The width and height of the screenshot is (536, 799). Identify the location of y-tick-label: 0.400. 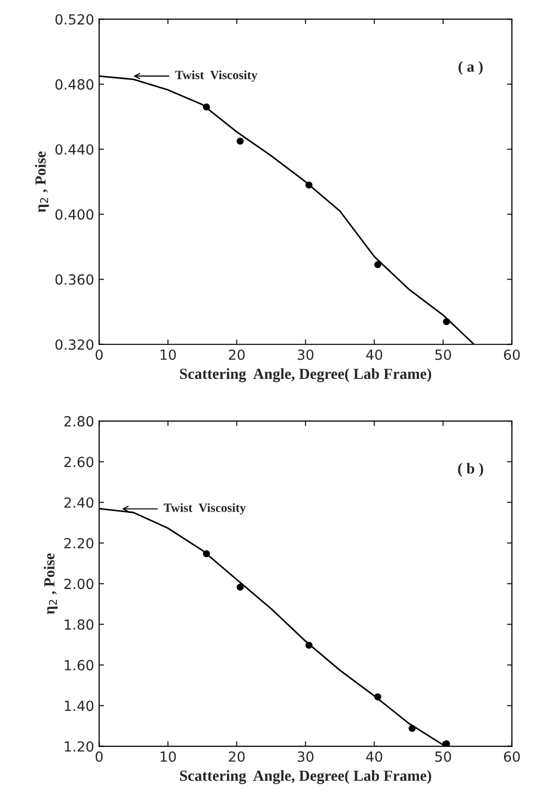
(74, 214).